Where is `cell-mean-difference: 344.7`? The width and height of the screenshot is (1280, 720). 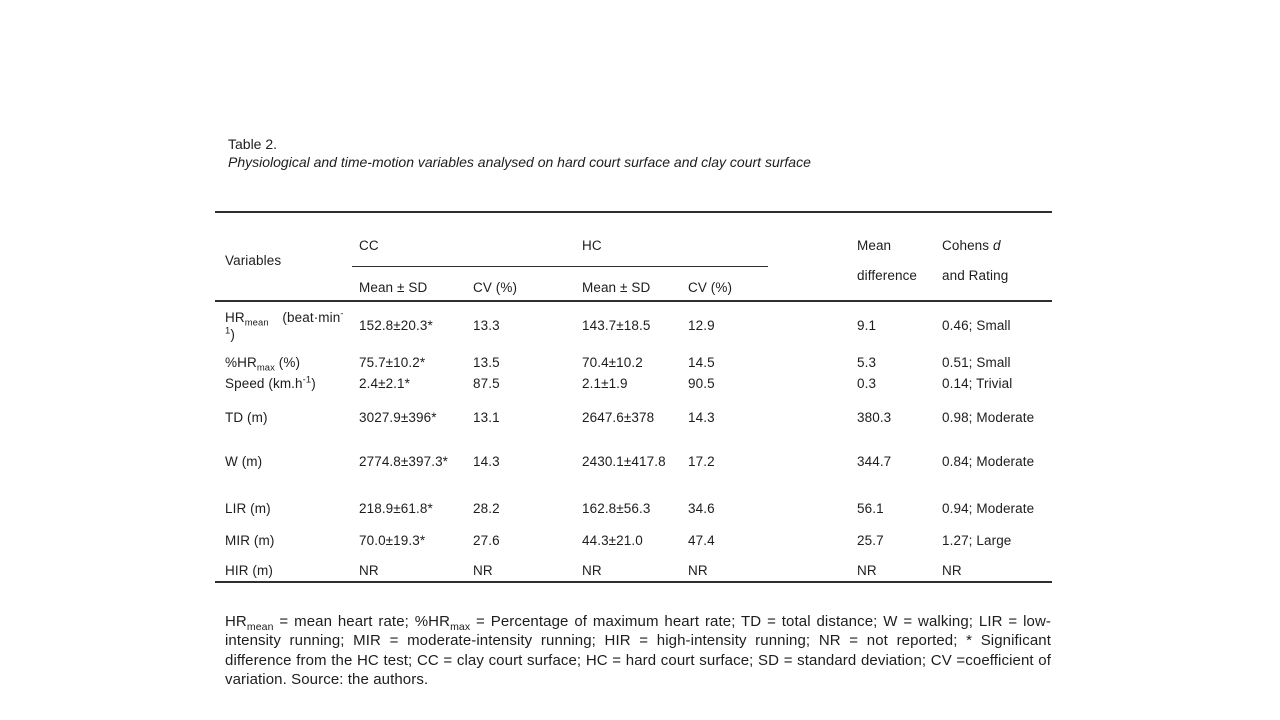
cell-mean-difference: 344.7 is located at coordinates (874, 461).